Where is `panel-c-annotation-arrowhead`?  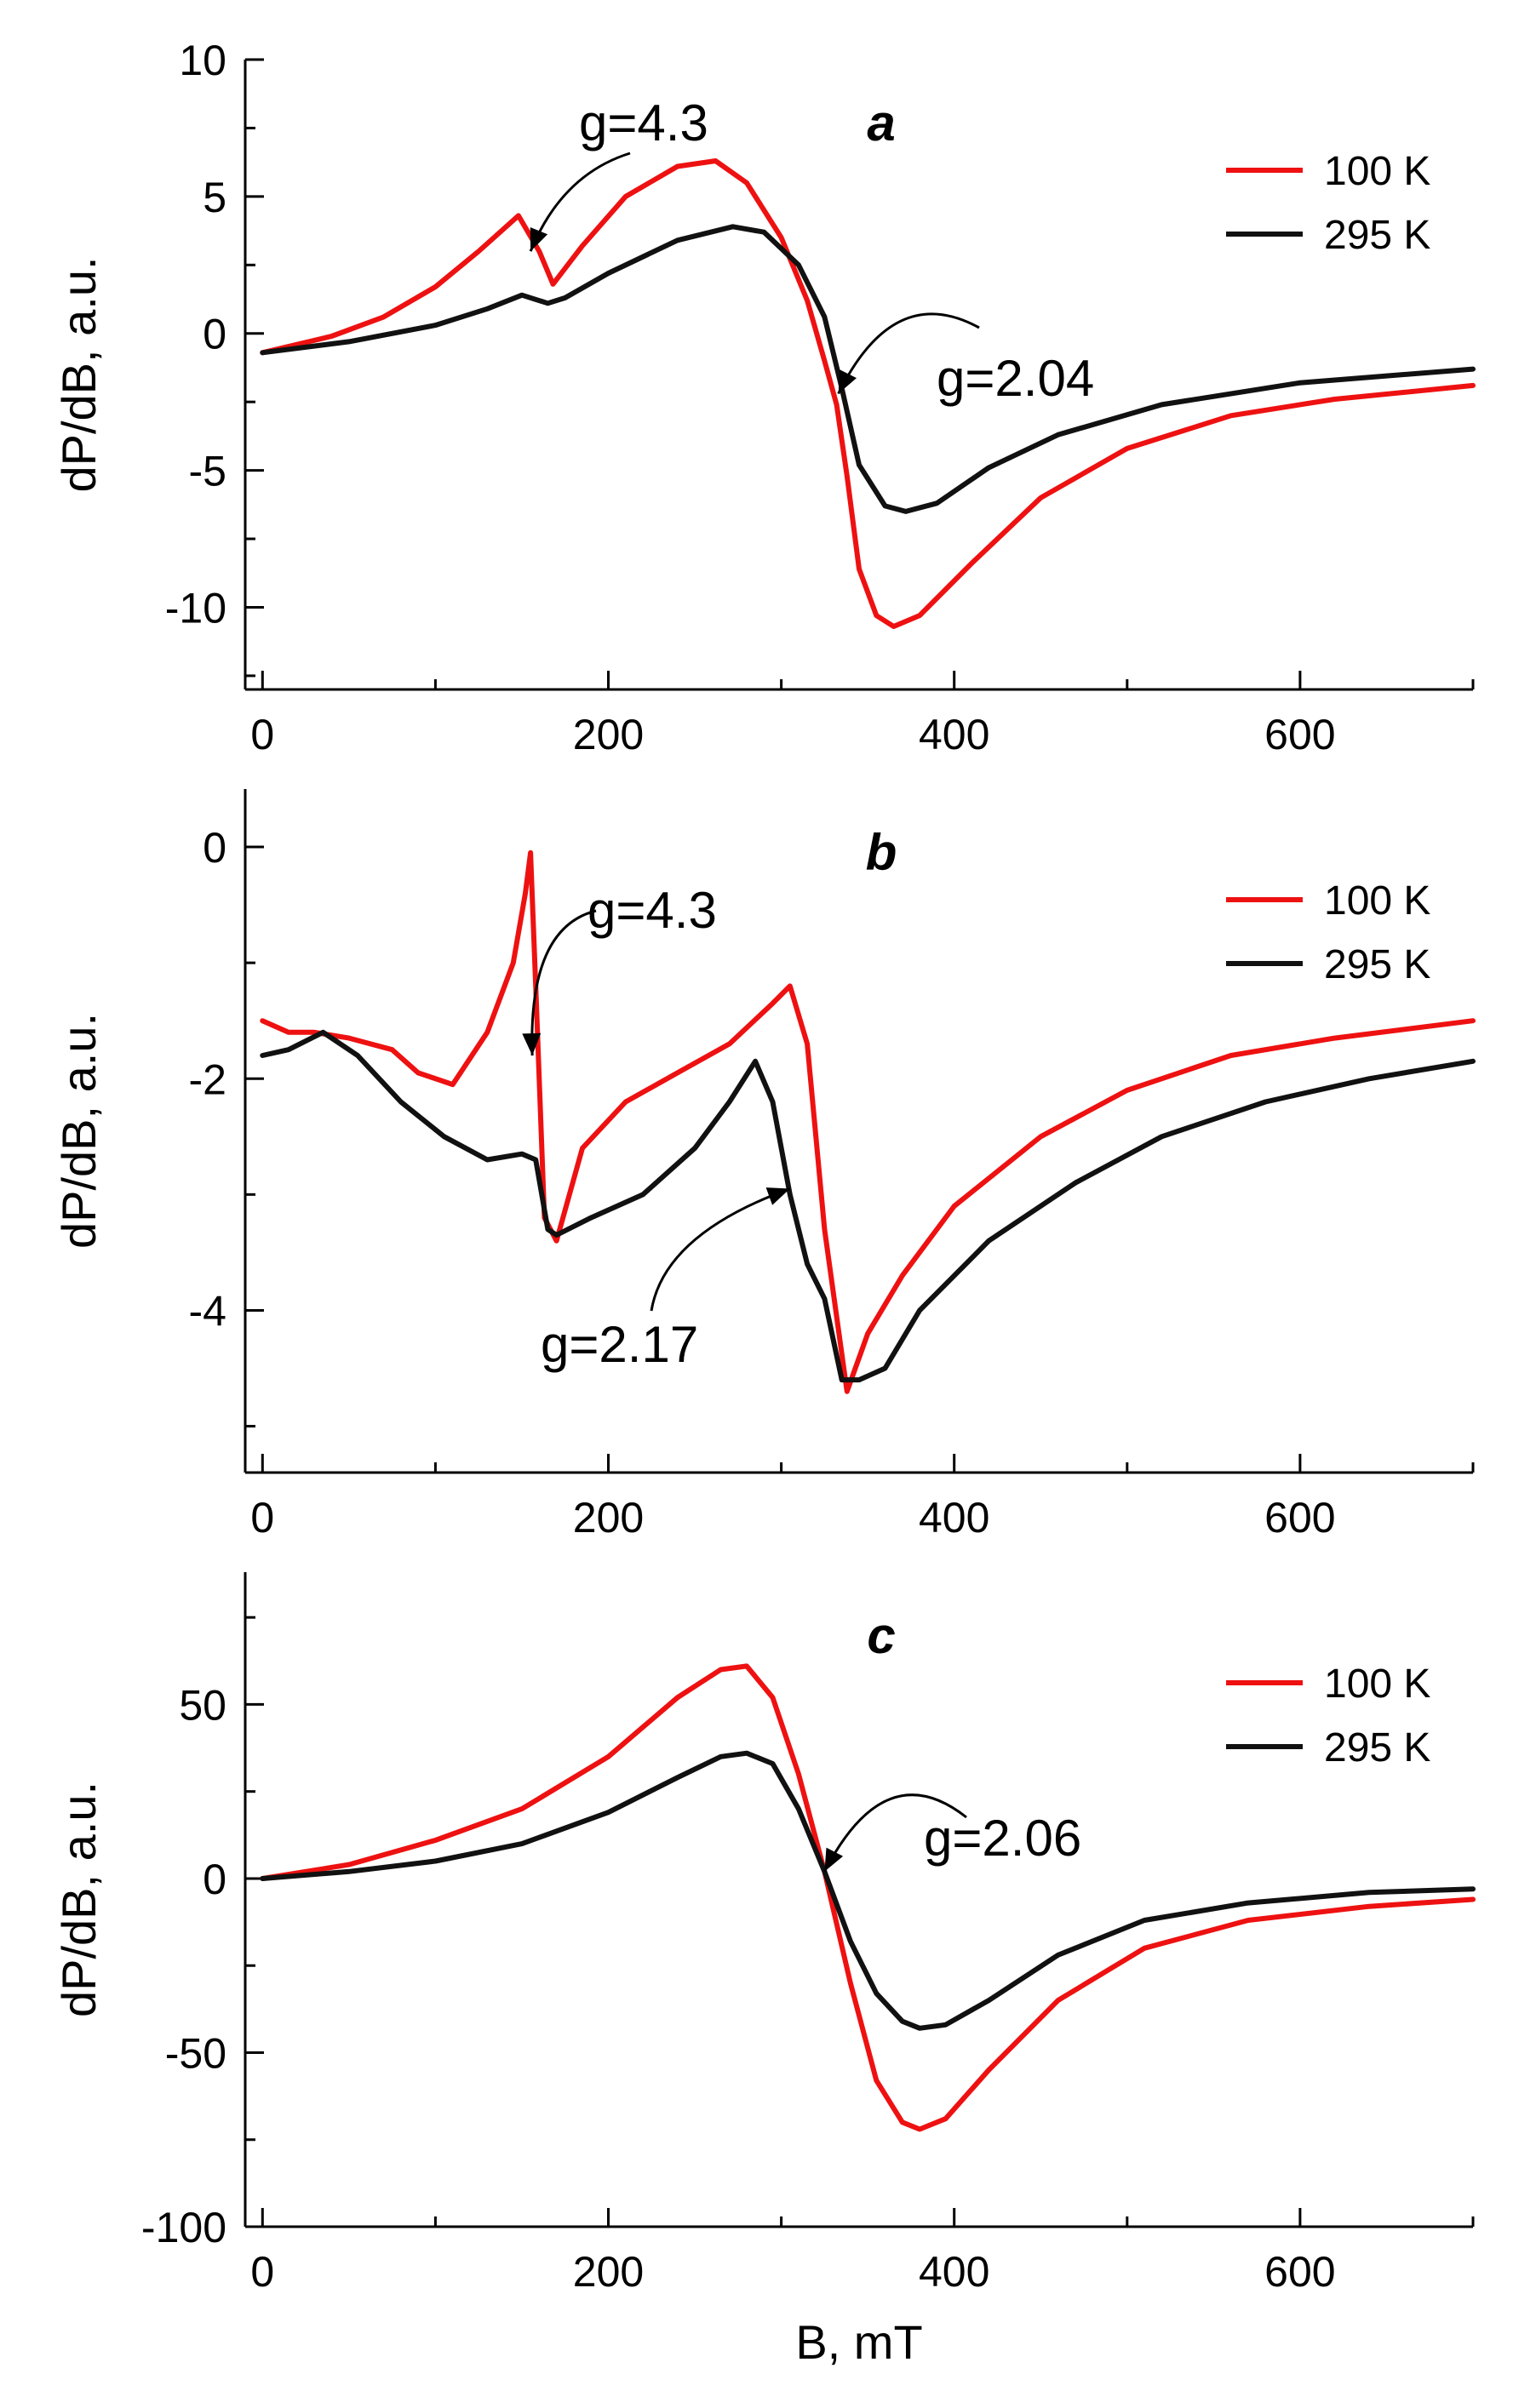
panel-c-annotation-arrowhead is located at coordinates (834, 1859).